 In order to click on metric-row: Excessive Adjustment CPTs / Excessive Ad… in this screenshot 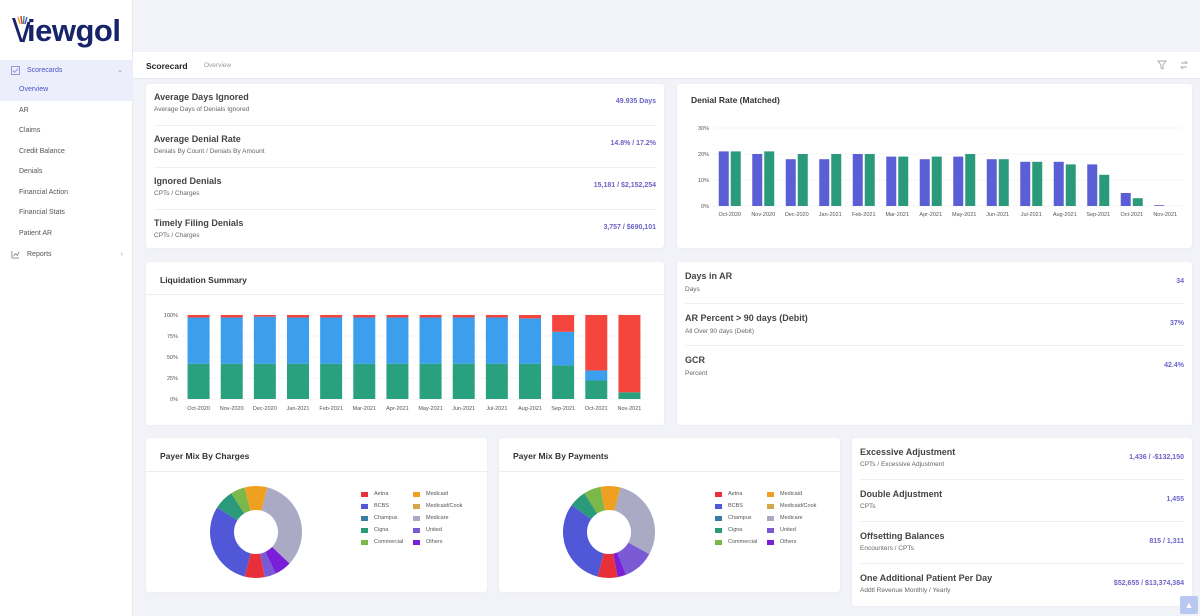, I will do `click(1022, 459)`.